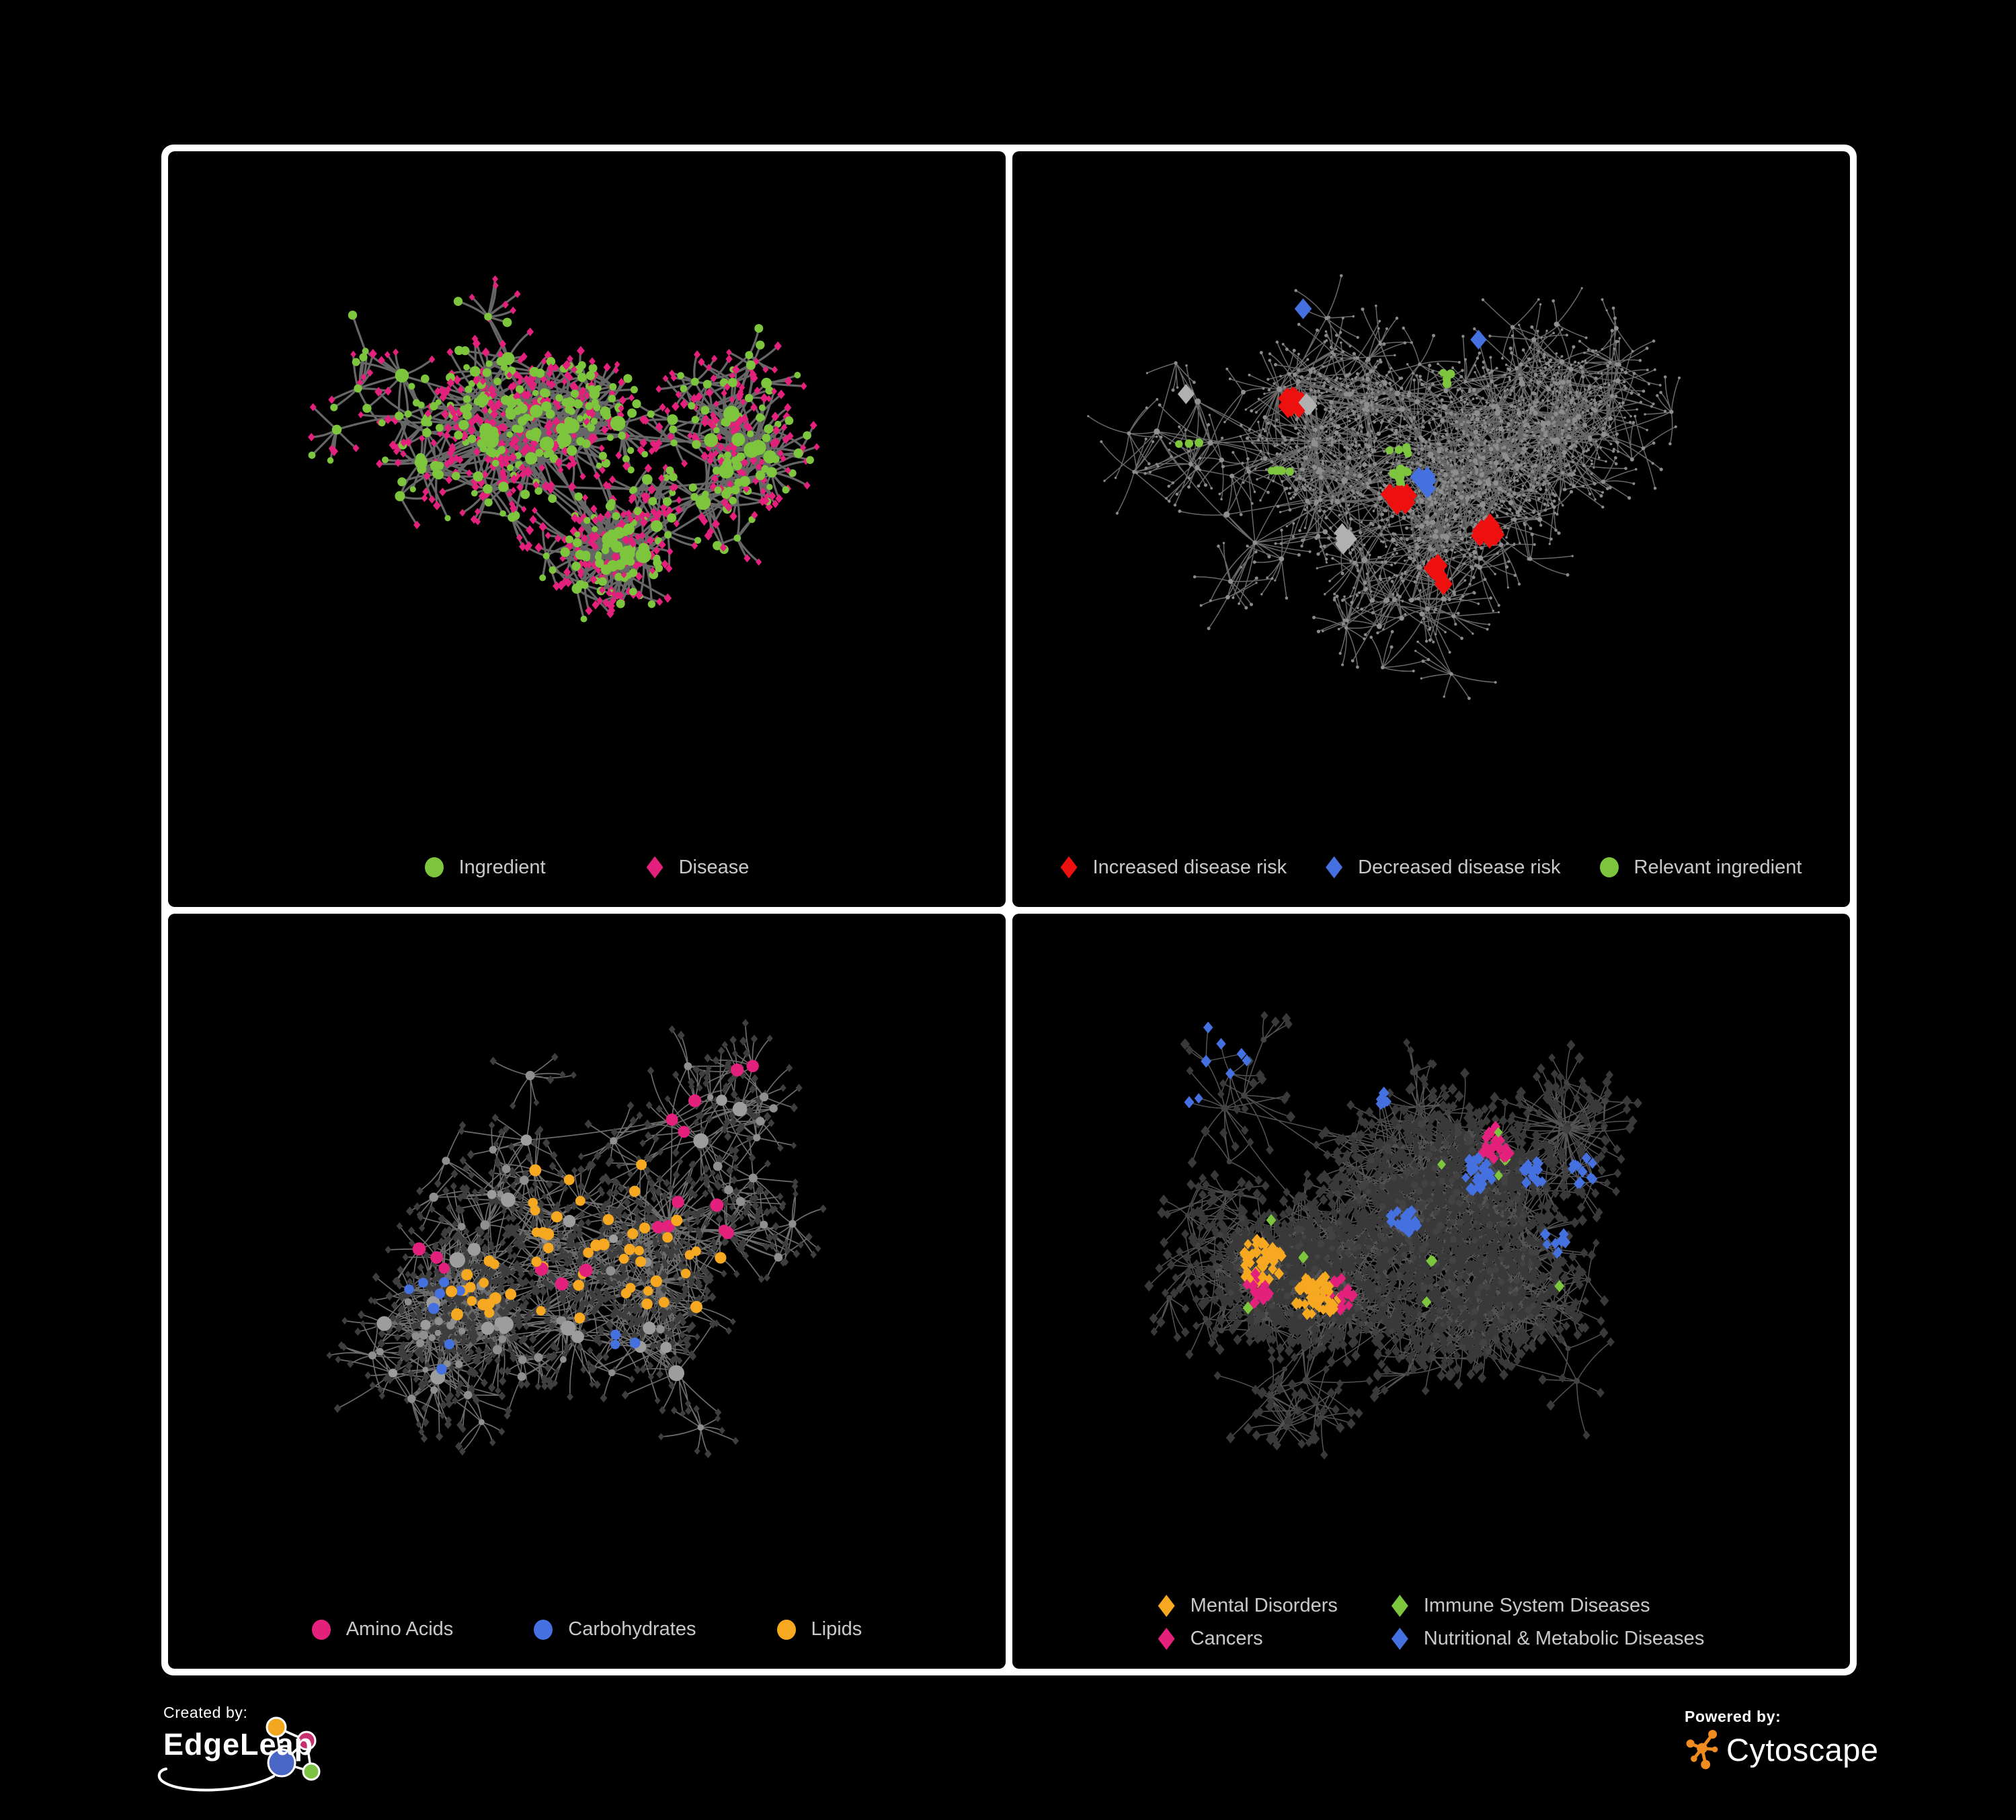 The width and height of the screenshot is (2016, 1820). I want to click on legend-label: Lipids, so click(836, 1629).